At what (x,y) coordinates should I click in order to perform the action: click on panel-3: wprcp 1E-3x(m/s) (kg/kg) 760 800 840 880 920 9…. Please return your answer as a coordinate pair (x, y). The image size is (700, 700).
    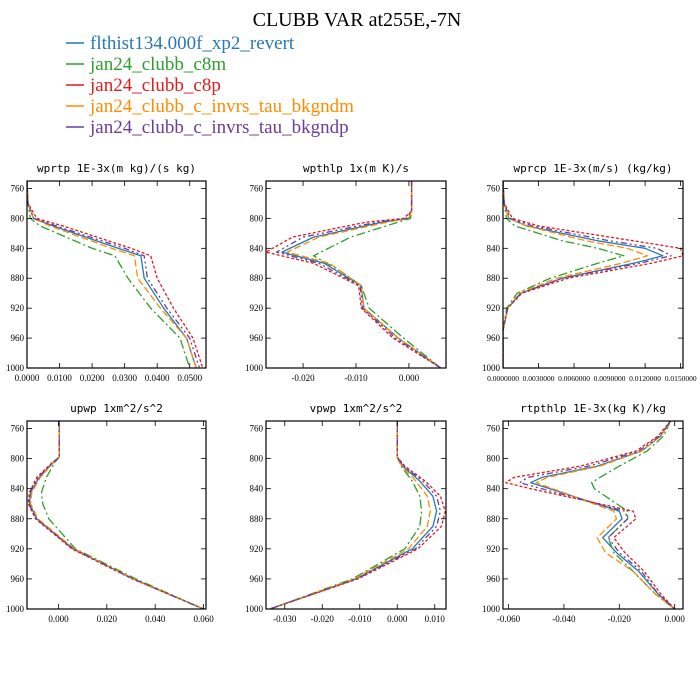
    Looking at the image, I should click on (589, 272).